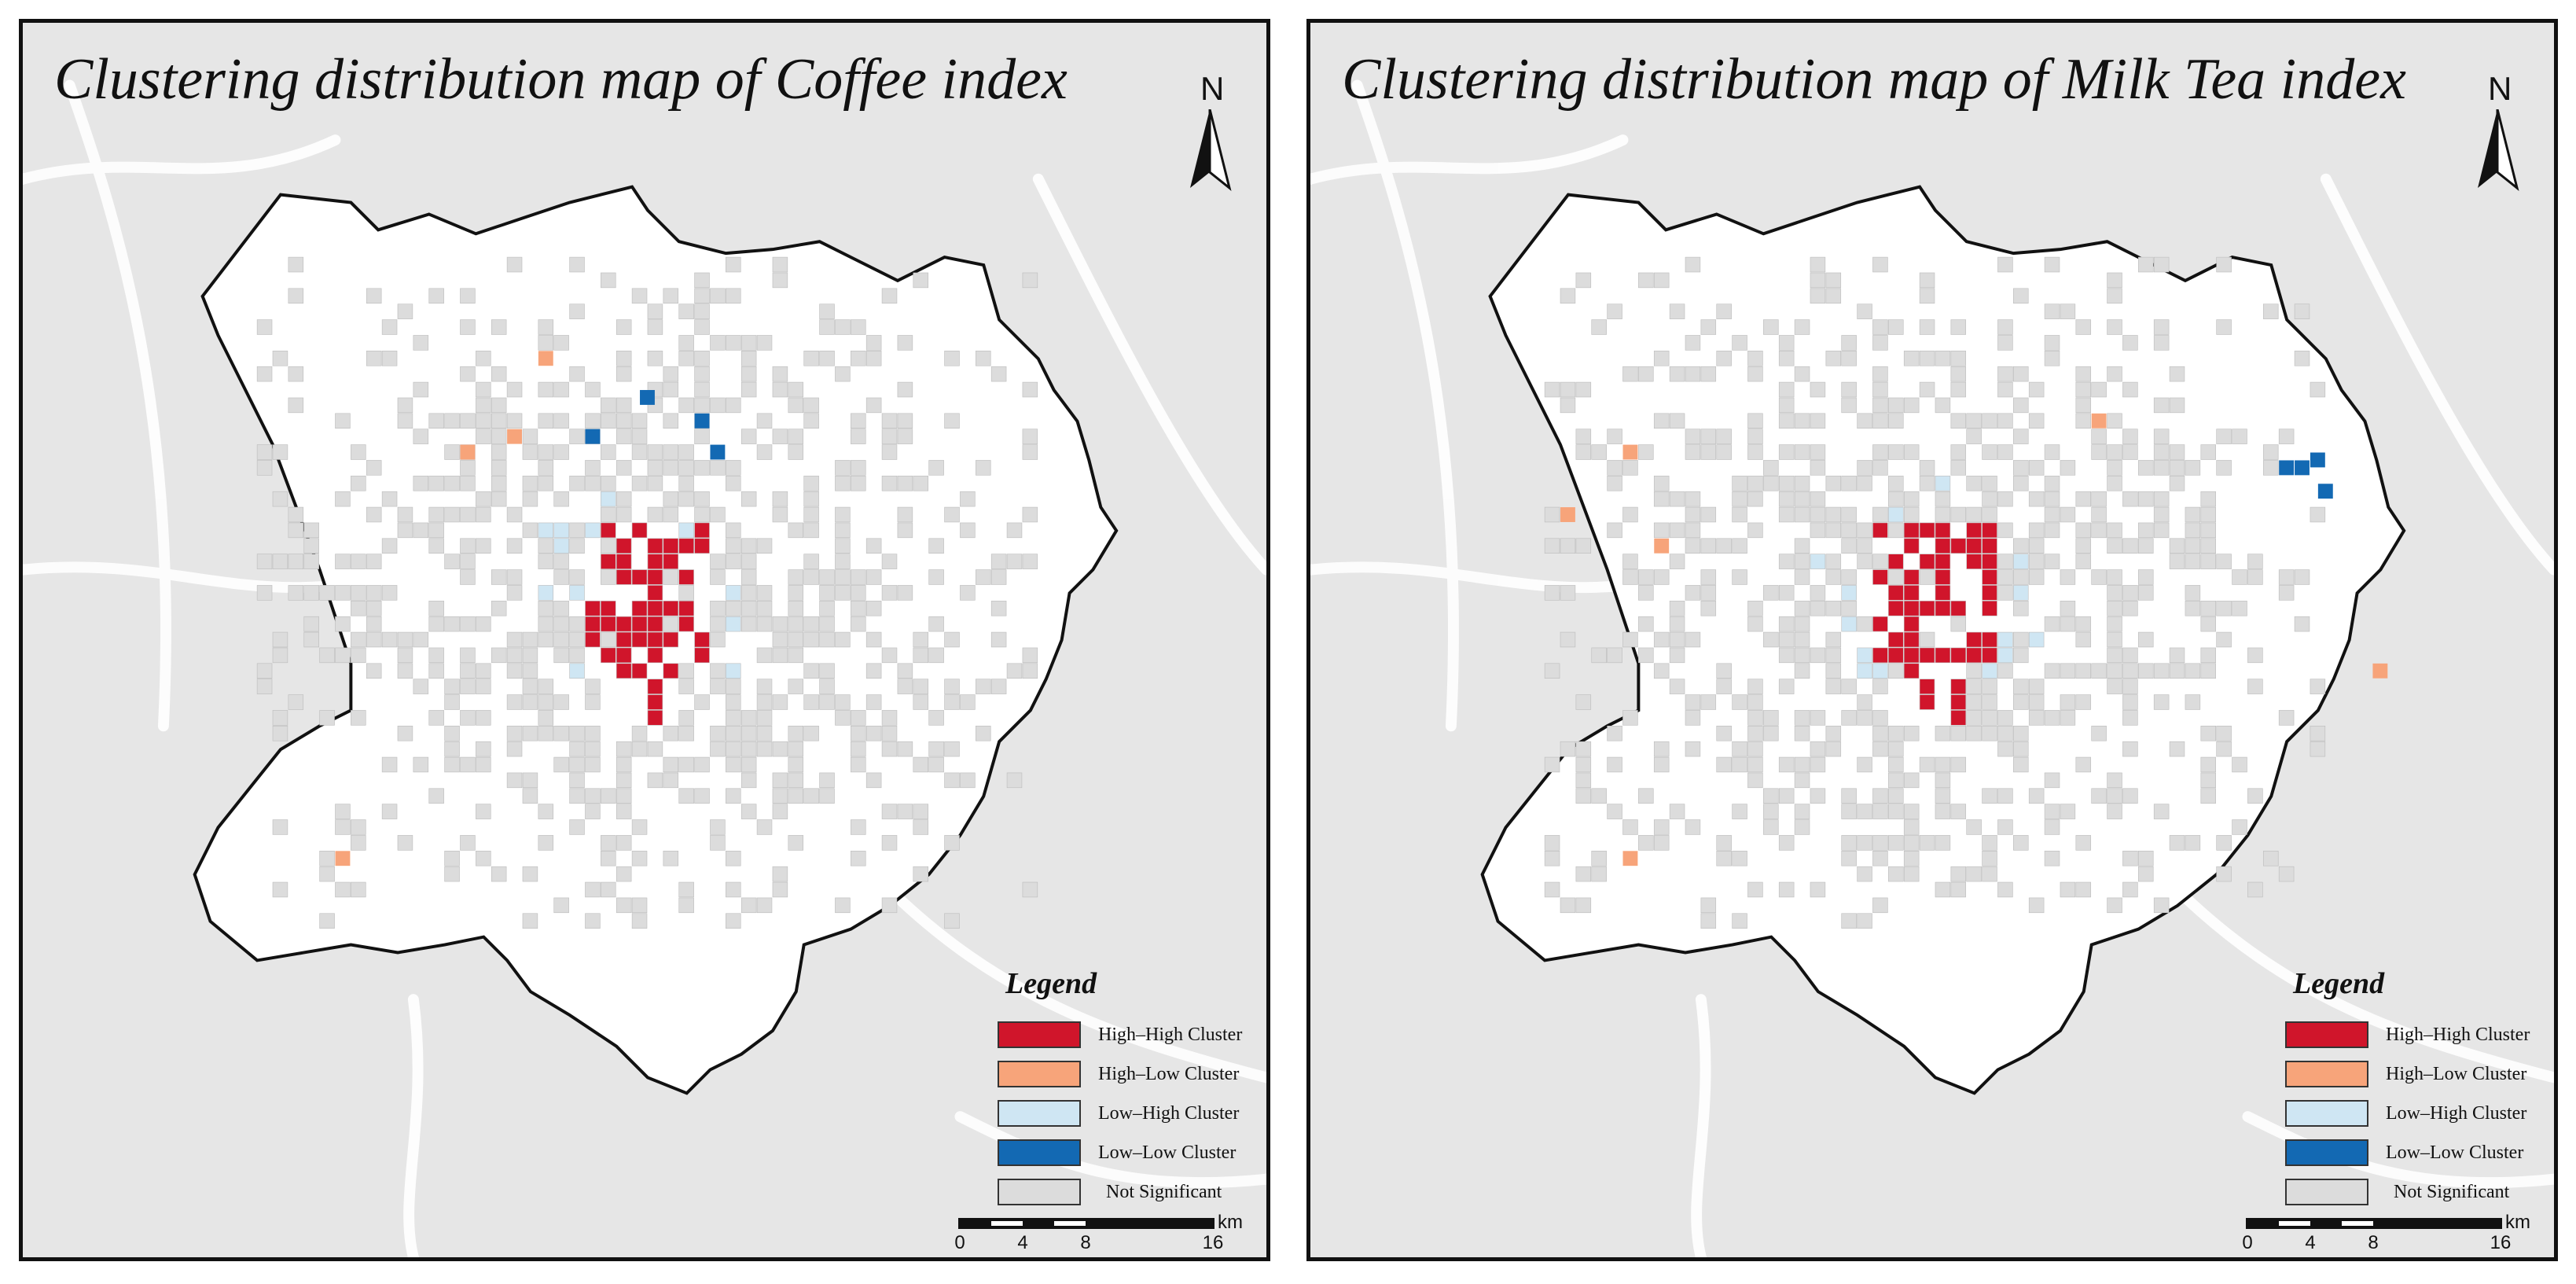 The image size is (2576, 1284). What do you see at coordinates (959, 1242) in the screenshot?
I see `scale-tick: 0` at bounding box center [959, 1242].